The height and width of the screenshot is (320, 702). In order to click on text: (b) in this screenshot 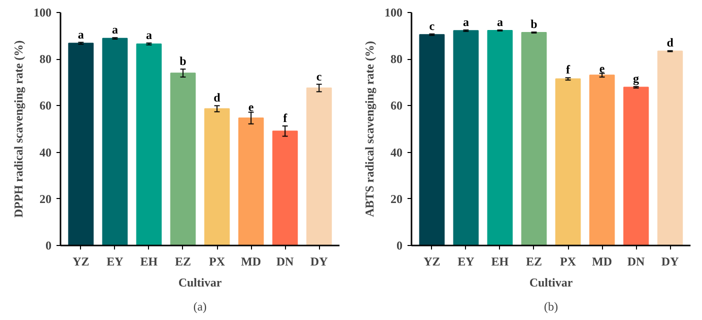, I will do `click(551, 307)`.